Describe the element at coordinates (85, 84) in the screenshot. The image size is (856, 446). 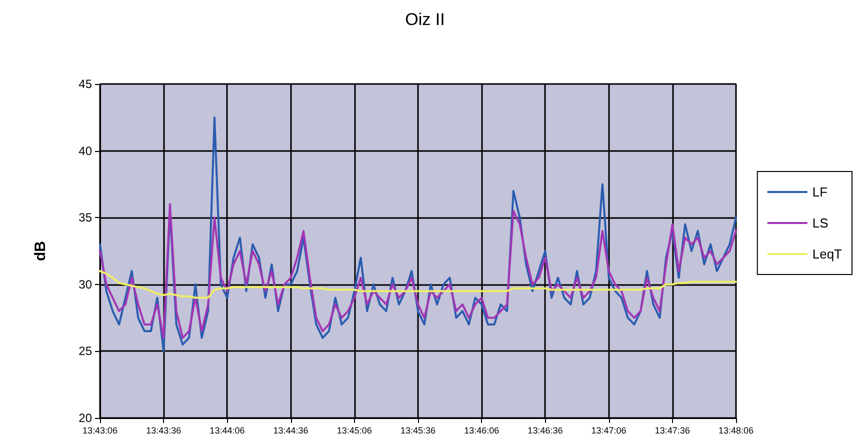
I see `y-tick-label: 45` at that location.